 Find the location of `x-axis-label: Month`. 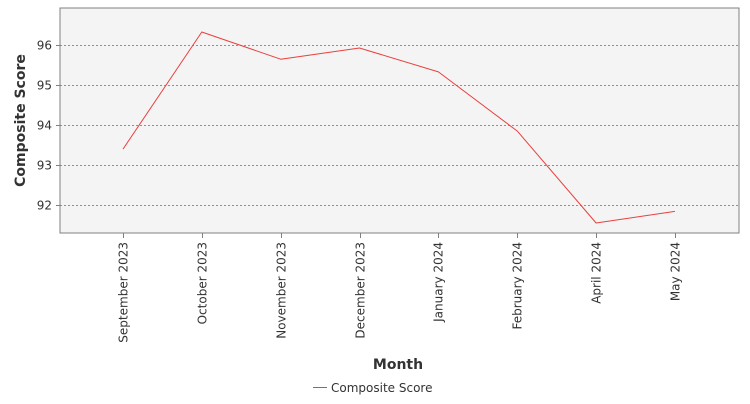

x-axis-label: Month is located at coordinates (398, 365).